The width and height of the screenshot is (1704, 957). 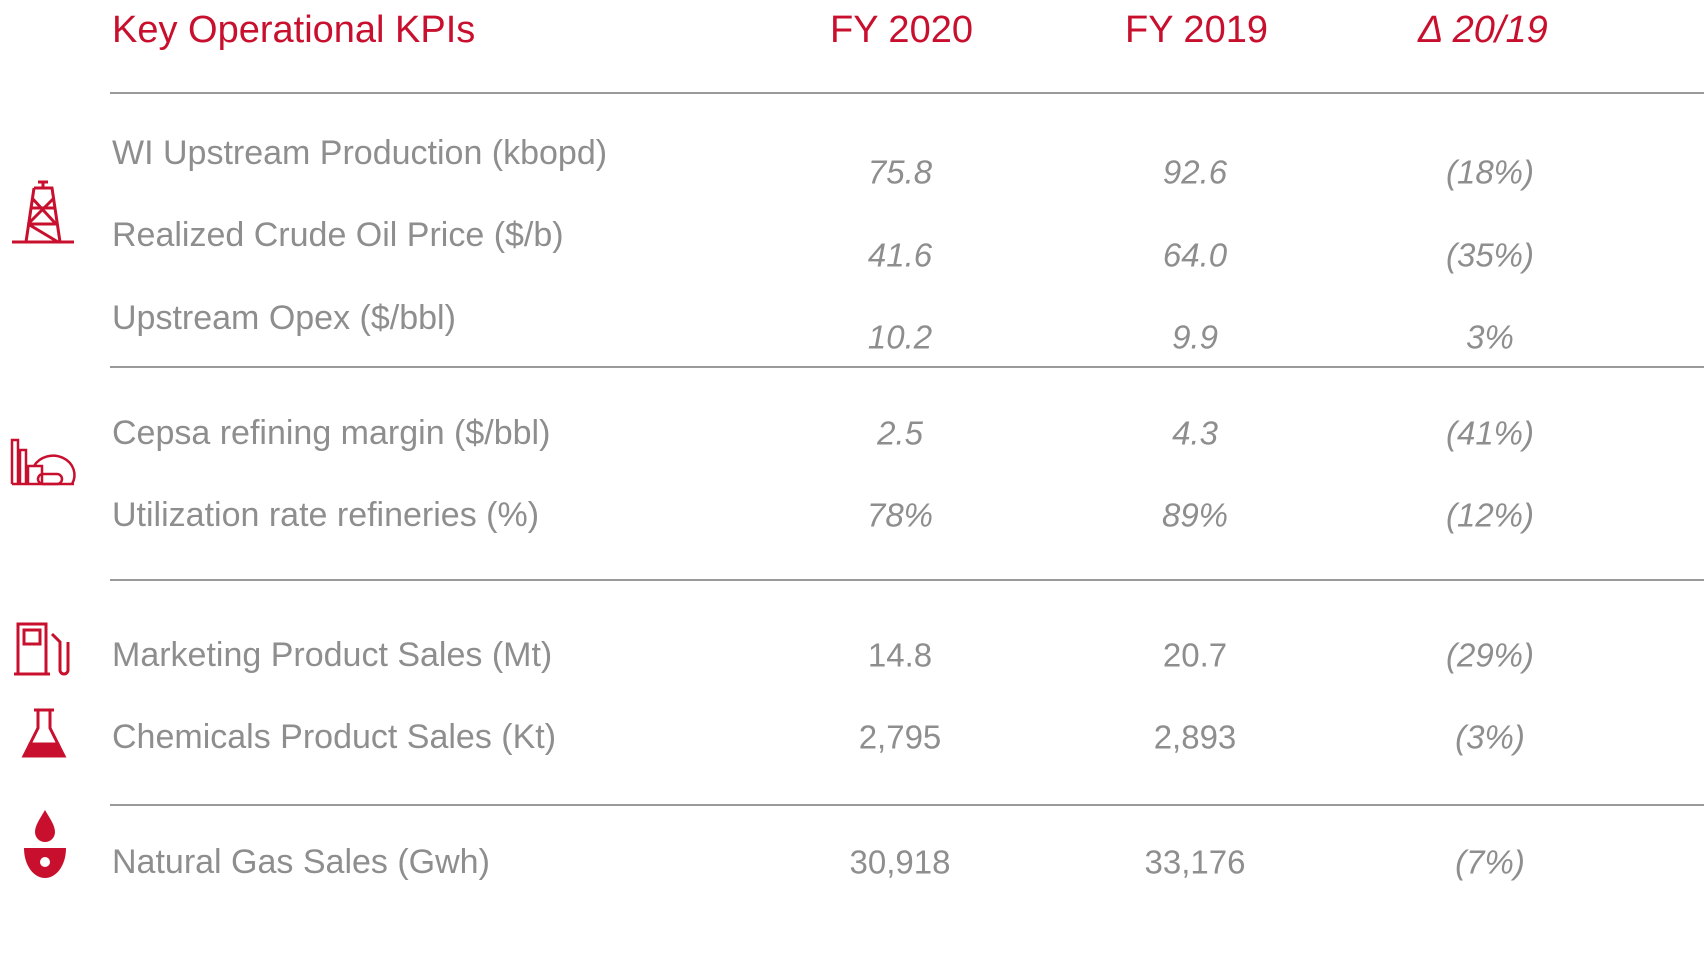 I want to click on cell-value: (41%), so click(x=1490, y=433).